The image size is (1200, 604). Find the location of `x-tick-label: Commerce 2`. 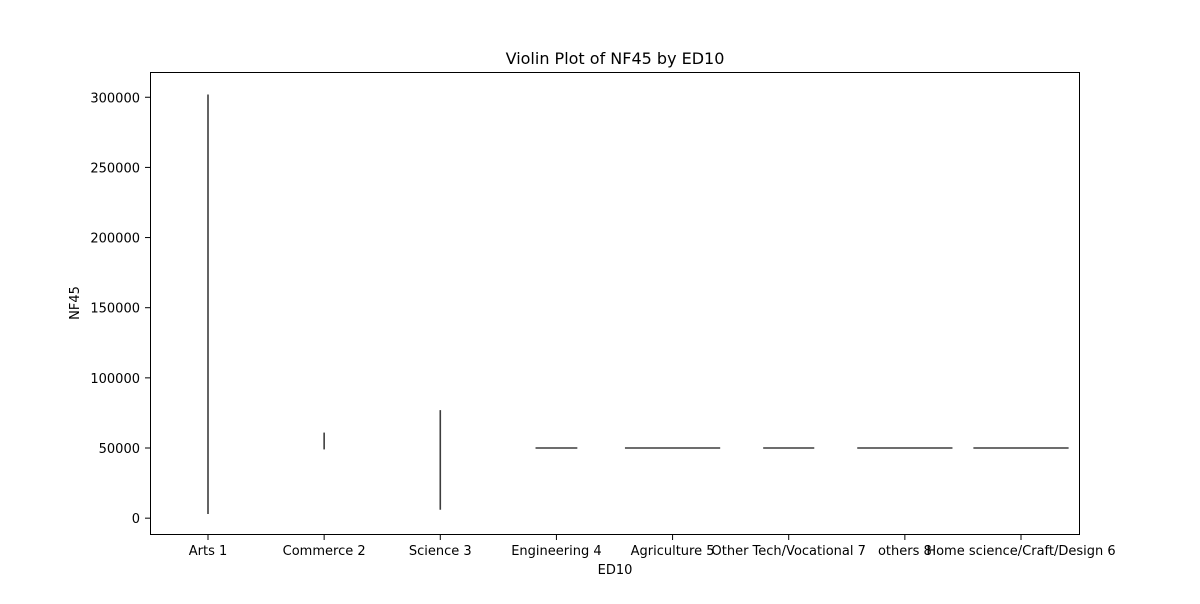

x-tick-label: Commerce 2 is located at coordinates (324, 551).